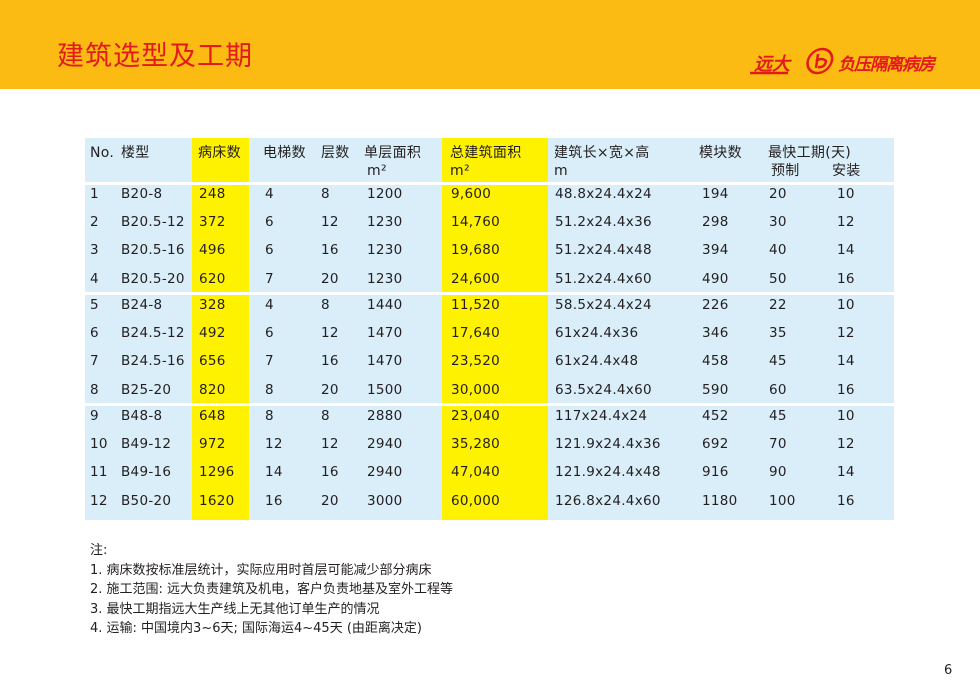 Image resolution: width=980 pixels, height=683 pixels. I want to click on header-dims-unit: m, so click(561, 171).